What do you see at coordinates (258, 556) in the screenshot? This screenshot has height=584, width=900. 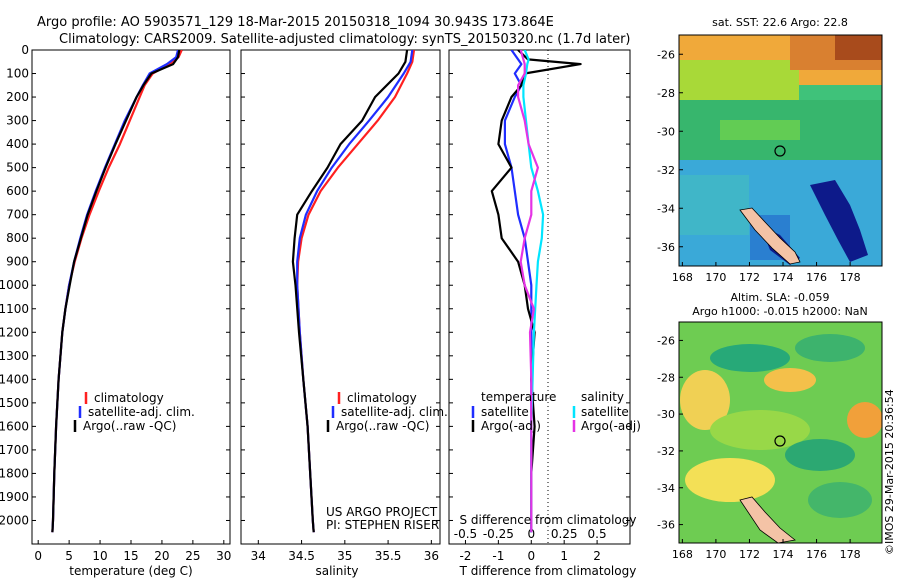 I see `x-tick-label: 34` at bounding box center [258, 556].